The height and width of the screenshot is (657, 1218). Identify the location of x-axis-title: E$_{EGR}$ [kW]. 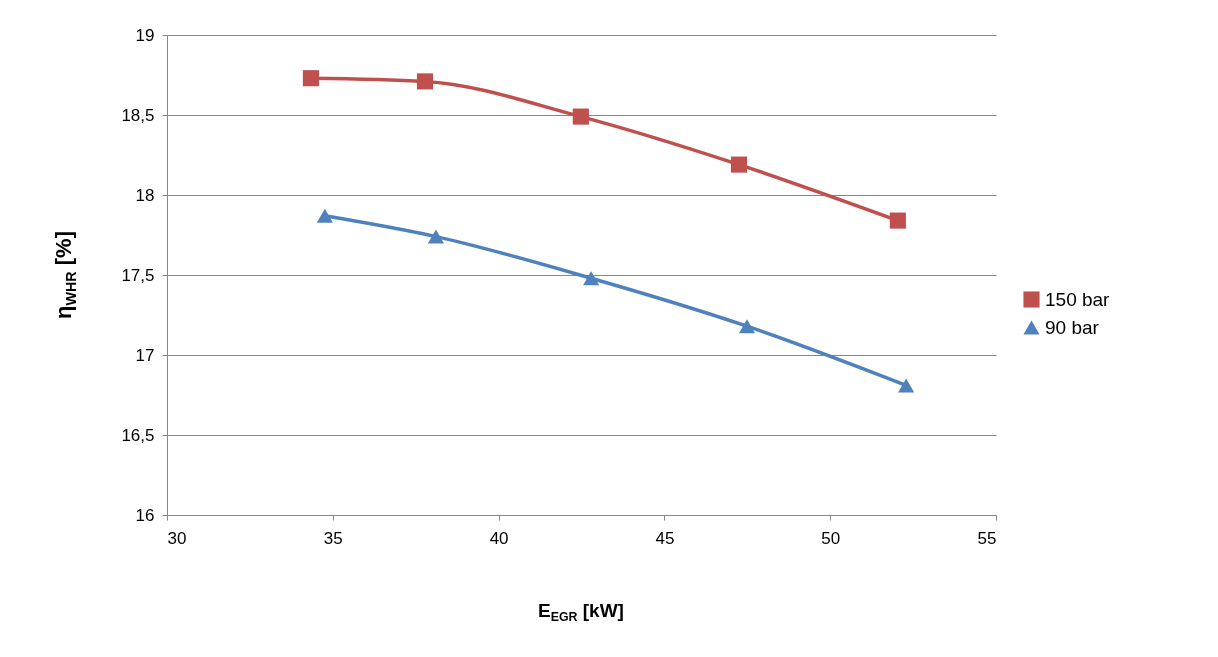
(581, 612).